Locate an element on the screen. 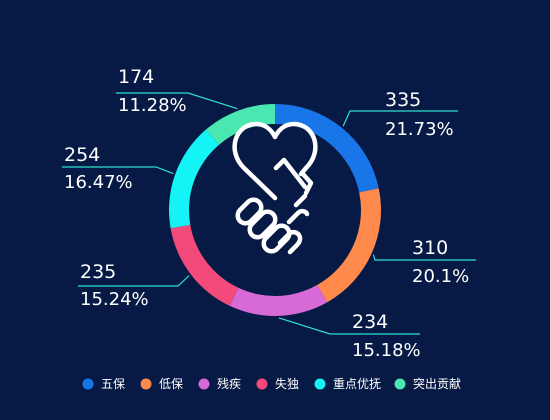 The image size is (550, 420). value-label-6: 174 is located at coordinates (136, 77).